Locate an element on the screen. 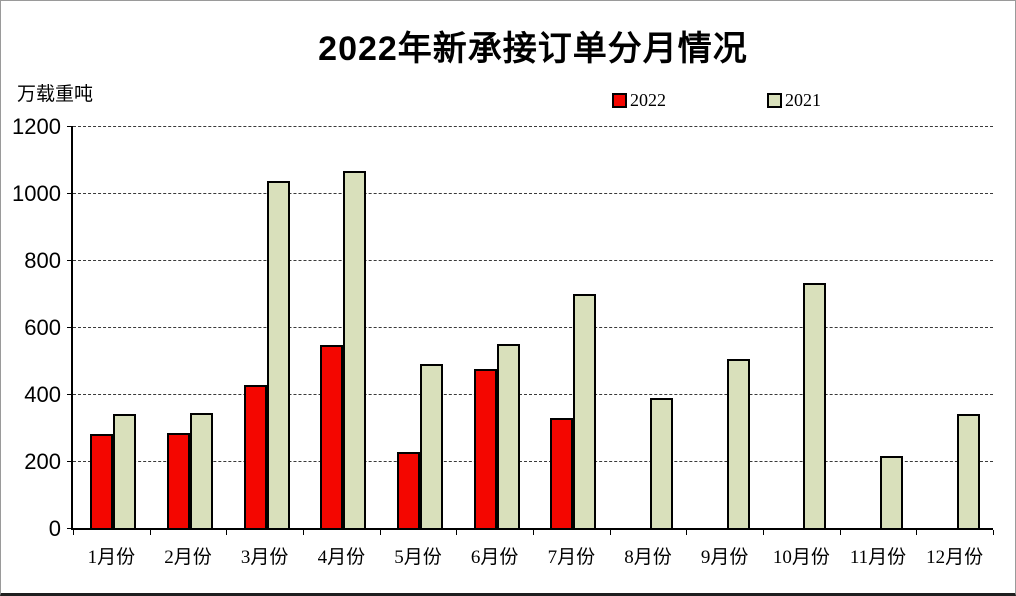 The image size is (1016, 596). bar-2021-9月份 is located at coordinates (738, 444).